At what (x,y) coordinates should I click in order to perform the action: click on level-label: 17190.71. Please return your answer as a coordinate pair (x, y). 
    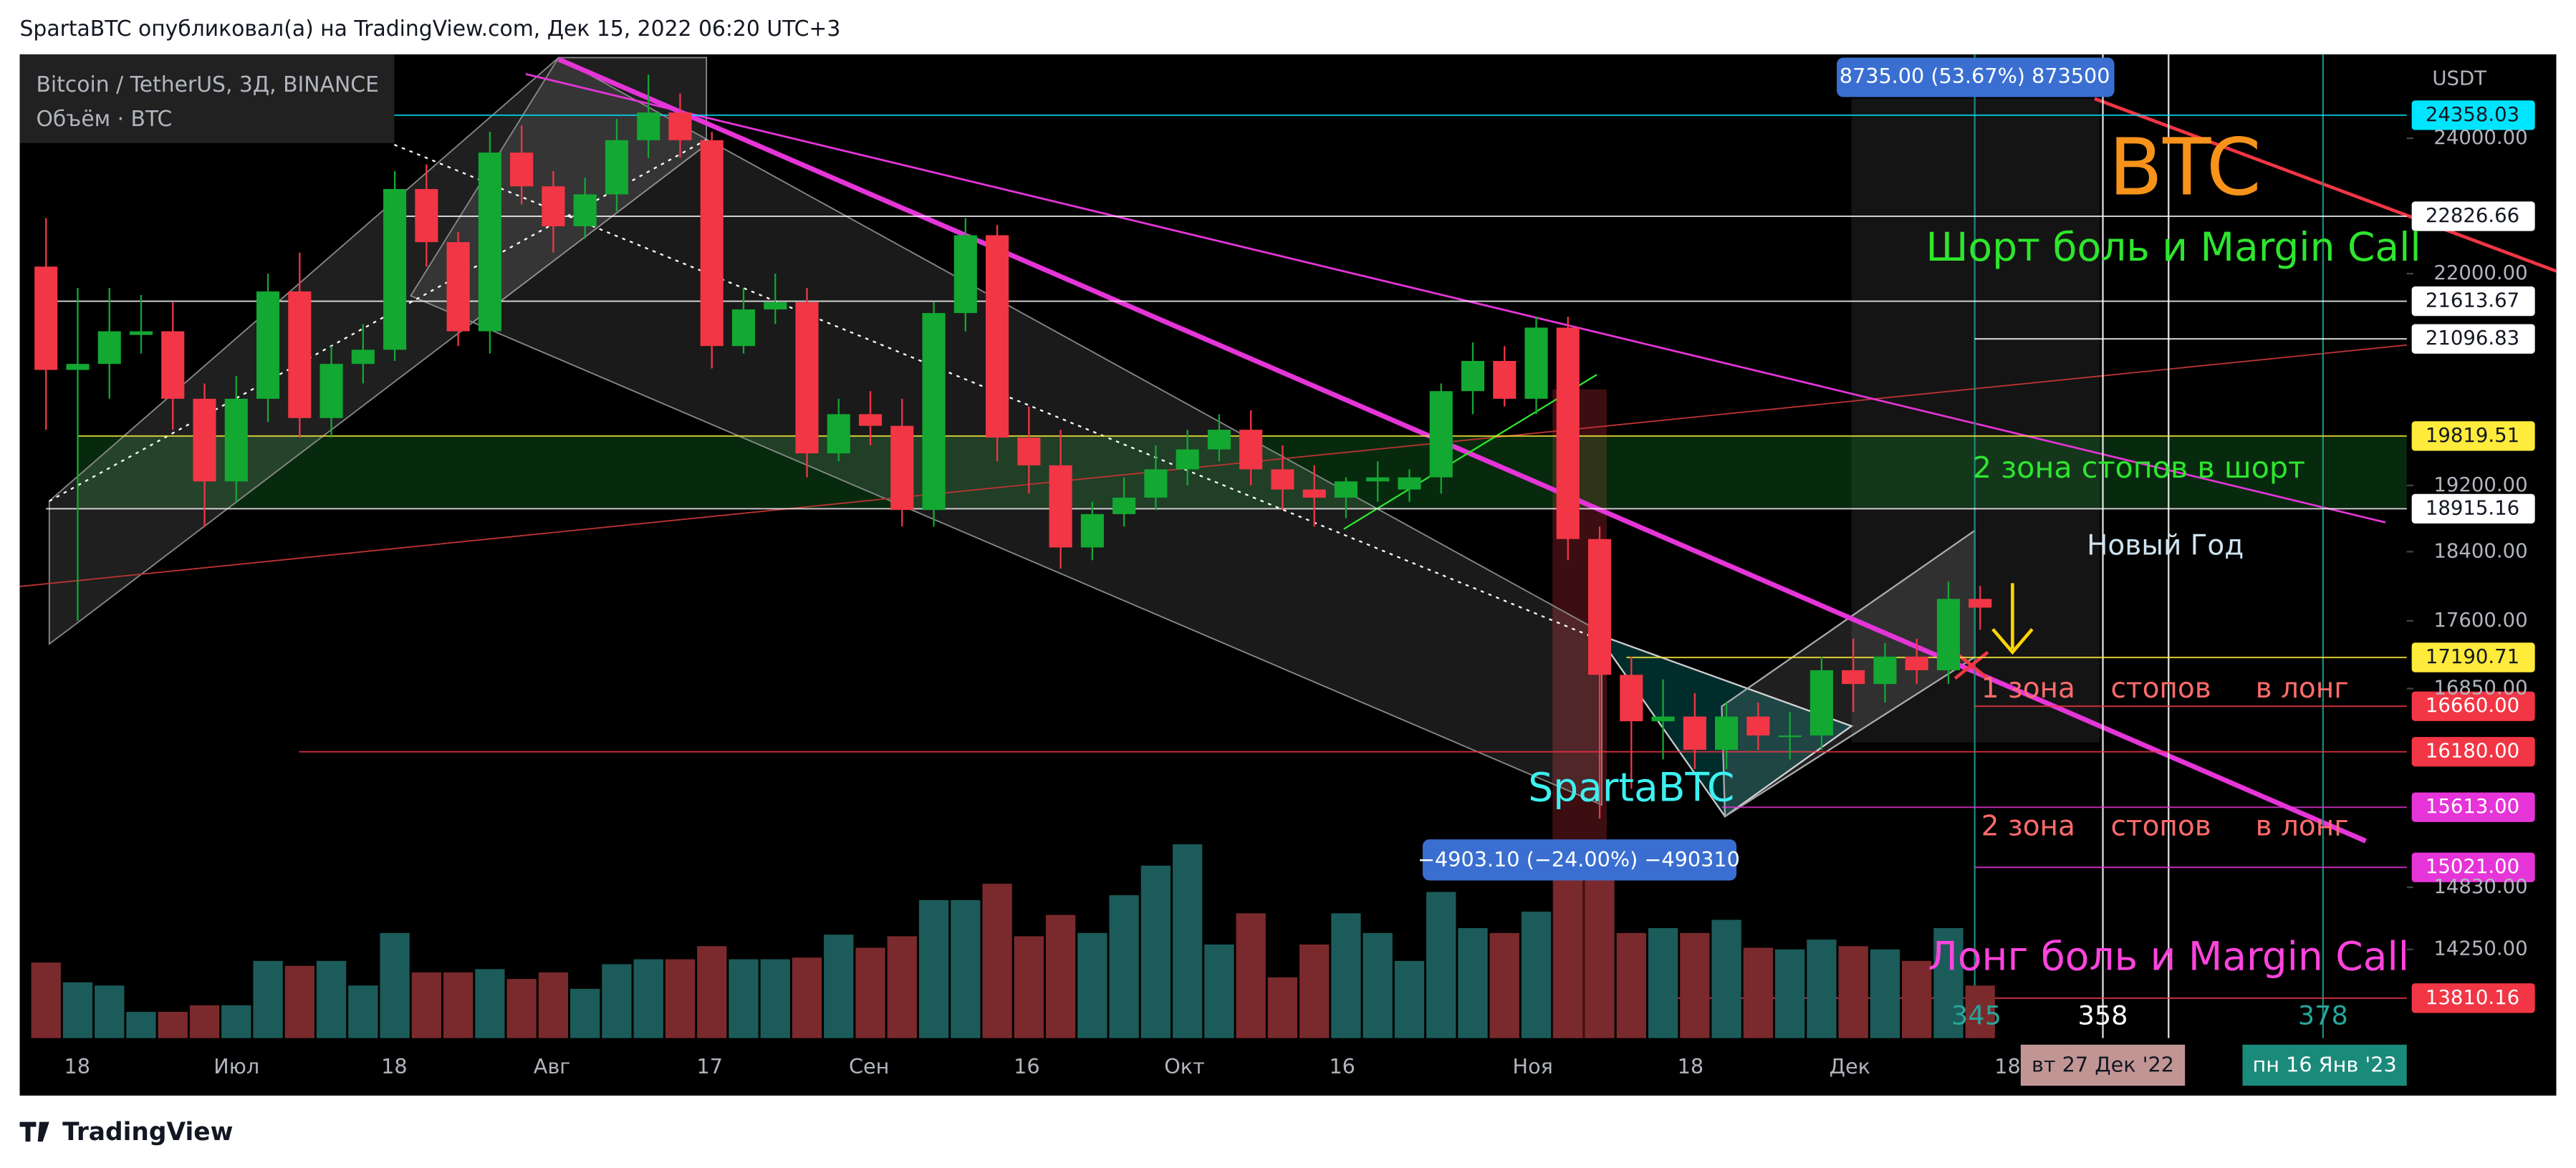
    Looking at the image, I should click on (2472, 656).